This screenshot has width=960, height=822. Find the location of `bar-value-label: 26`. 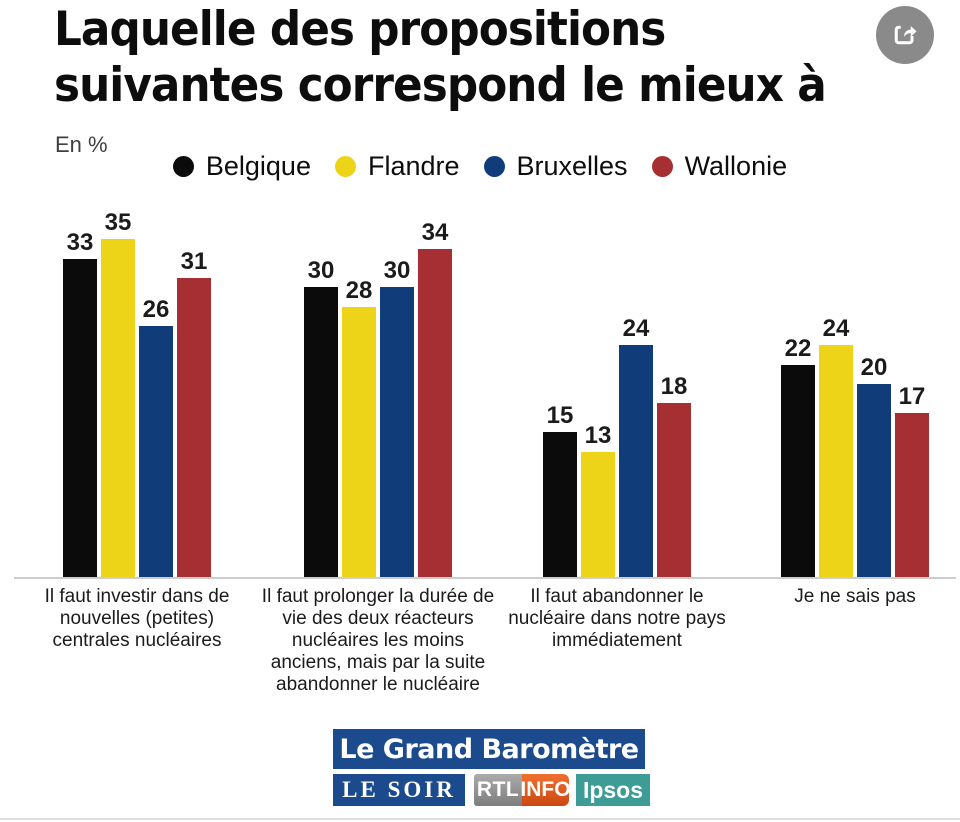

bar-value-label: 26 is located at coordinates (156, 309).